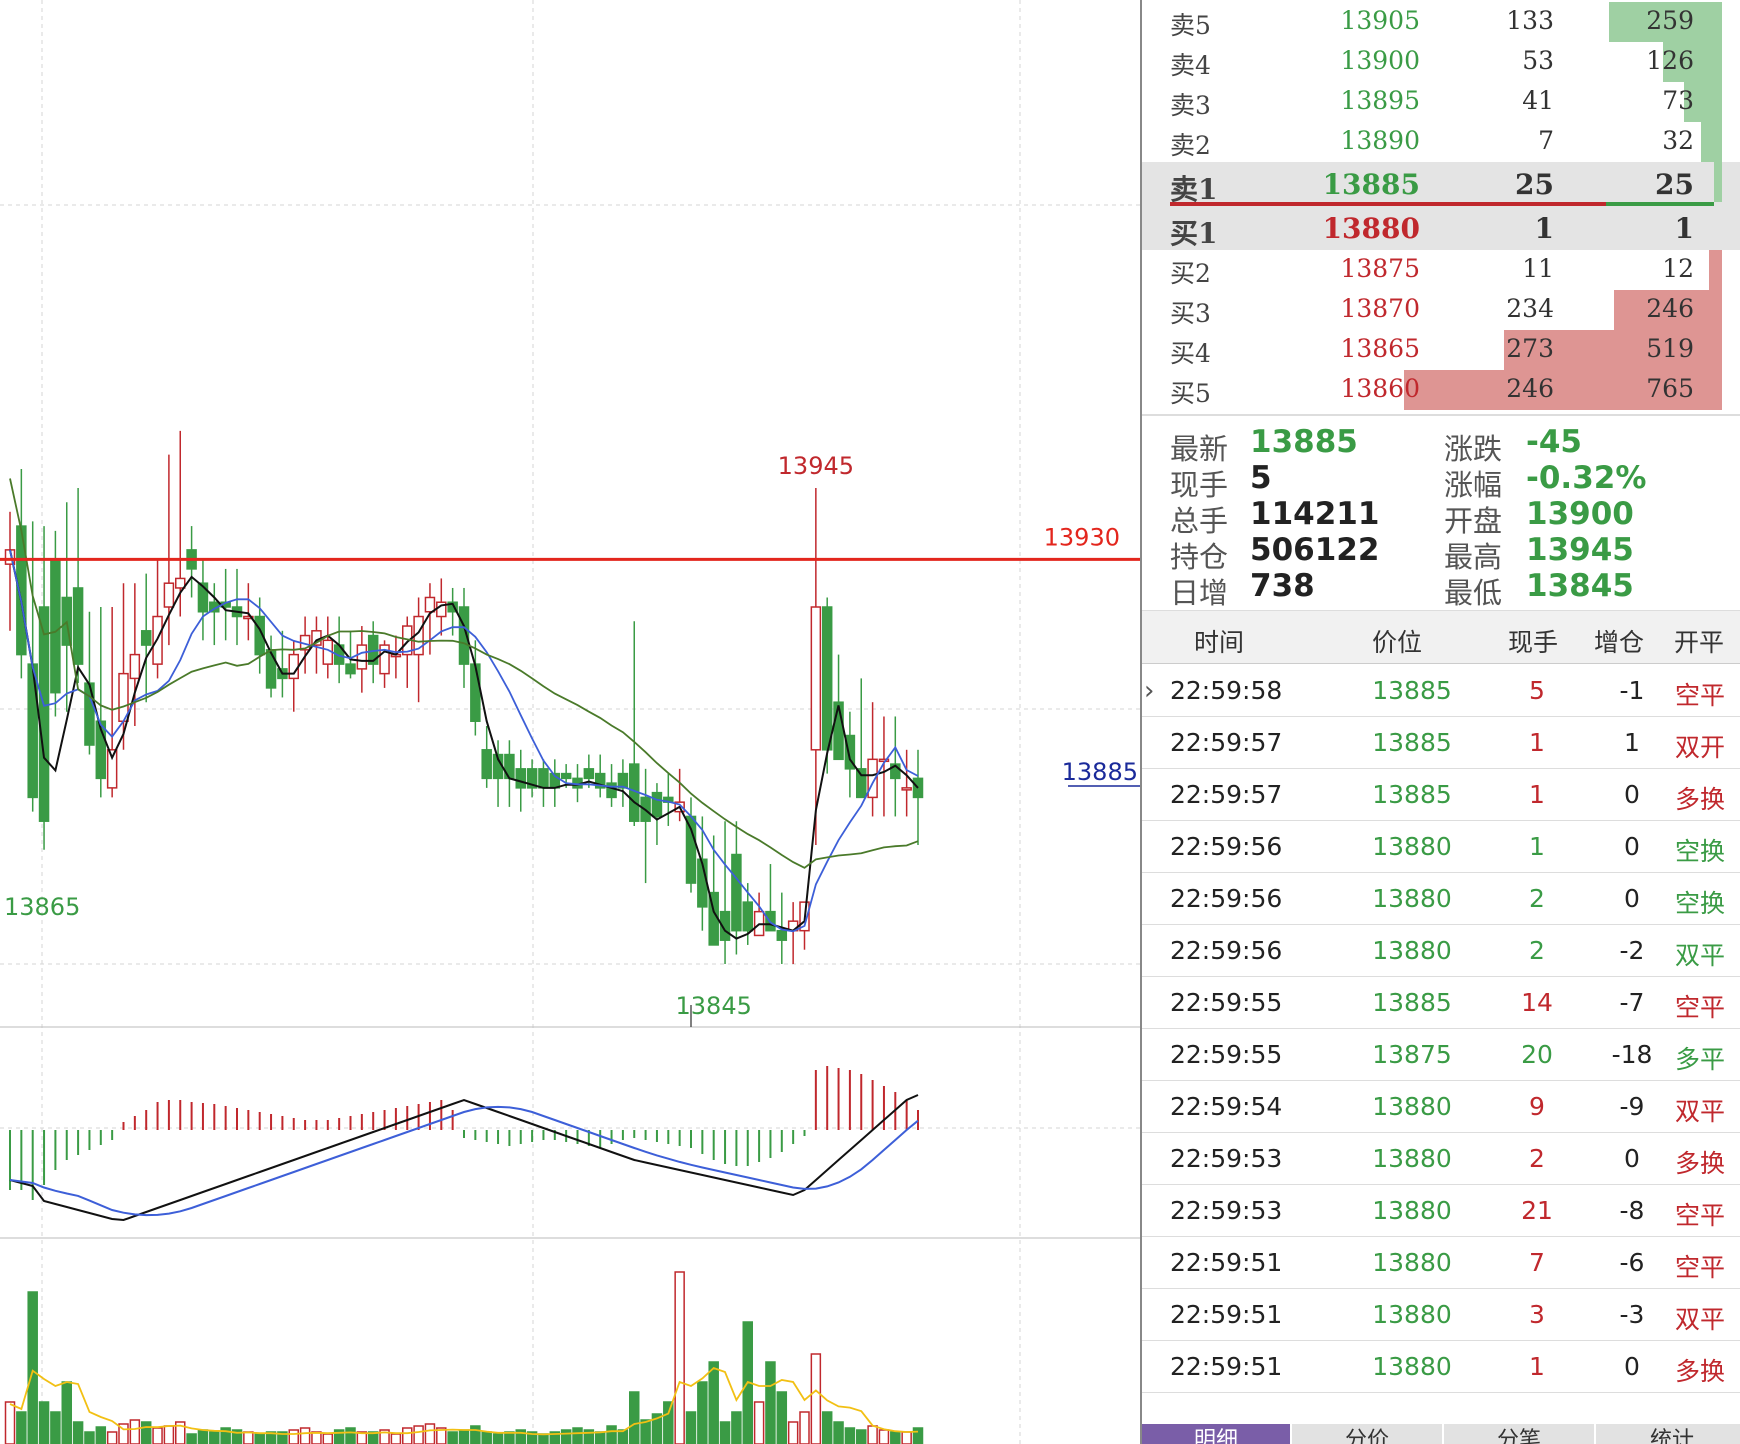 Image resolution: width=1740 pixels, height=1444 pixels. What do you see at coordinates (1441, 1002) in the screenshot?
I see `tick-row: 22:59:55 13885 14 -7 空平` at bounding box center [1441, 1002].